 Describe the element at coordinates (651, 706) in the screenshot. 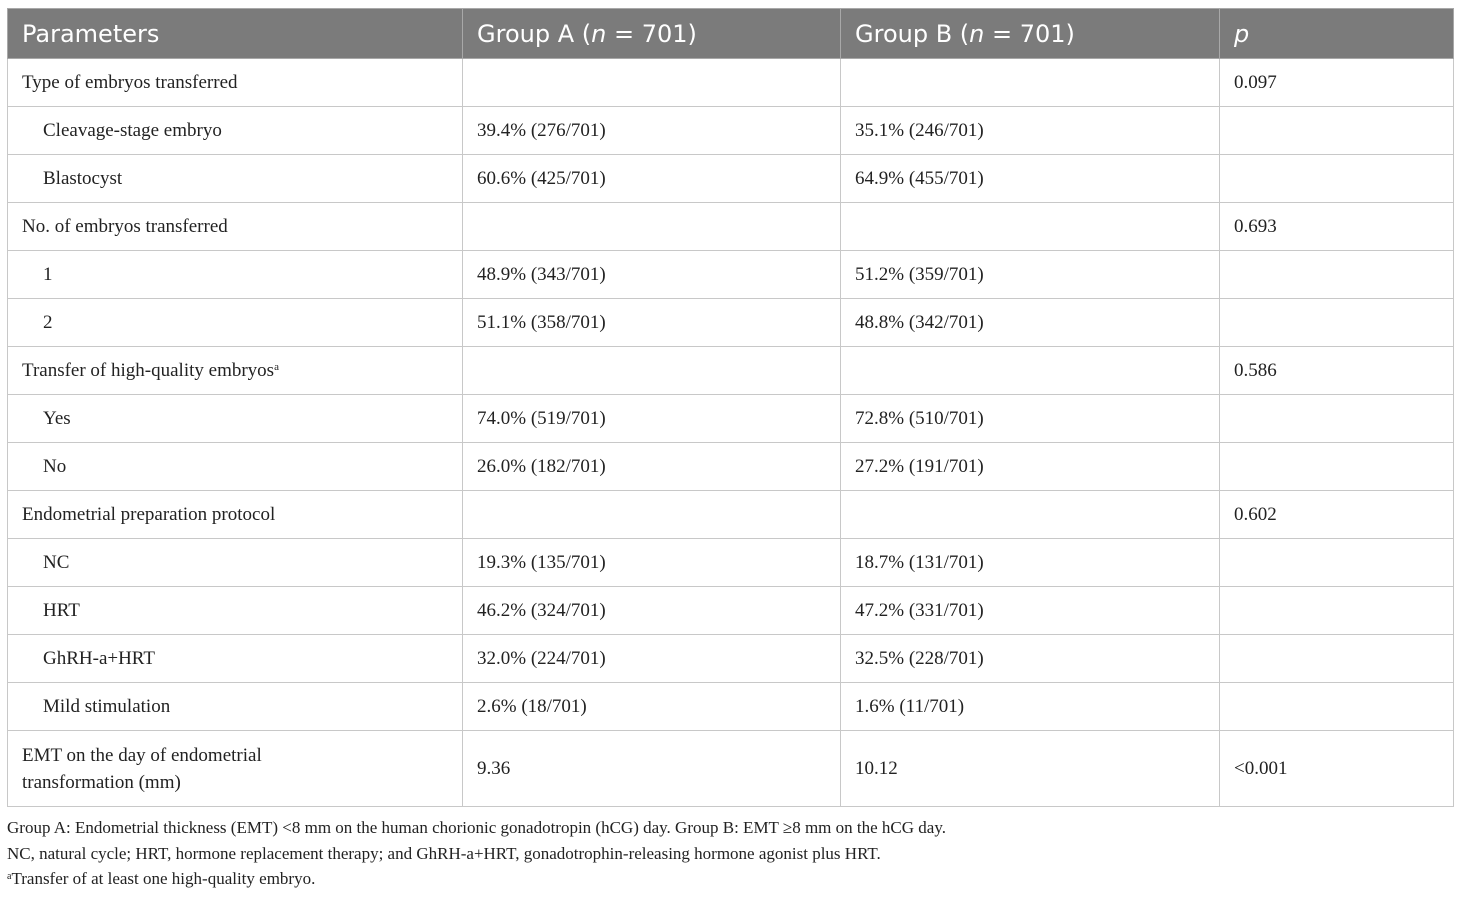

I see `group-a-cell: 2.6% (18/701)` at that location.